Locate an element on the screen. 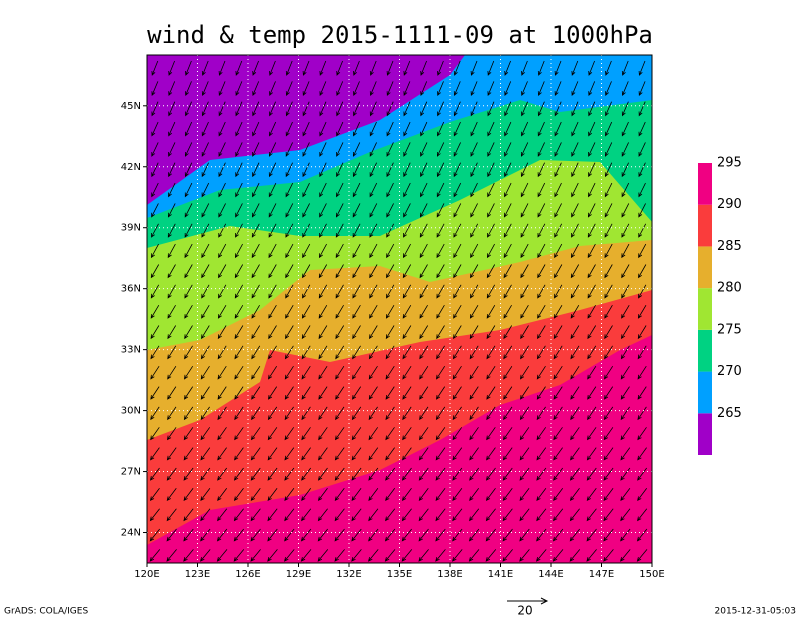 The height and width of the screenshot is (618, 800). colorbar-swatch is located at coordinates (705, 309).